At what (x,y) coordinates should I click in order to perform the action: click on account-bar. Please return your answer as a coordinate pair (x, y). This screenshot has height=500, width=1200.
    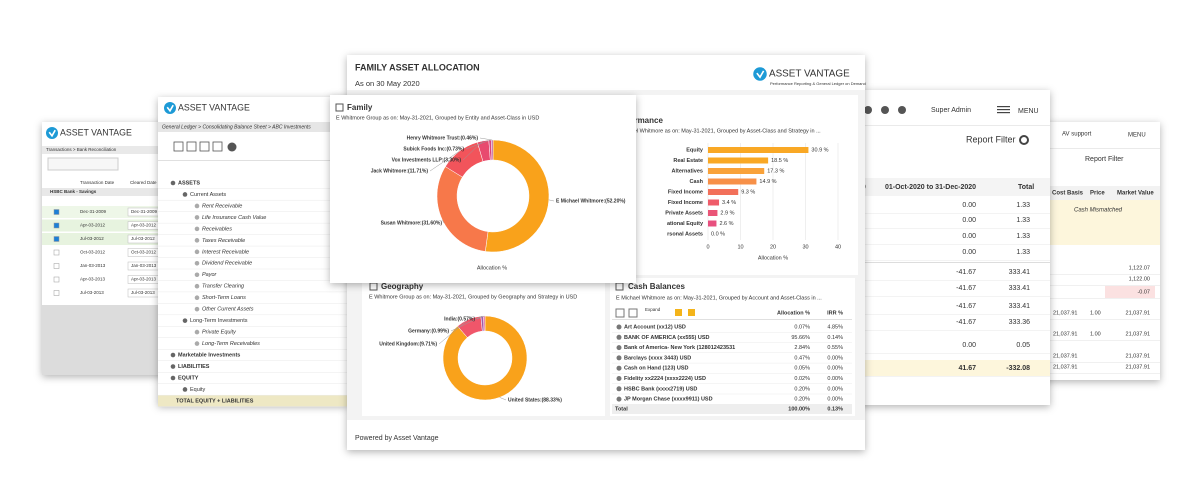
    Looking at the image, I should click on (121, 192).